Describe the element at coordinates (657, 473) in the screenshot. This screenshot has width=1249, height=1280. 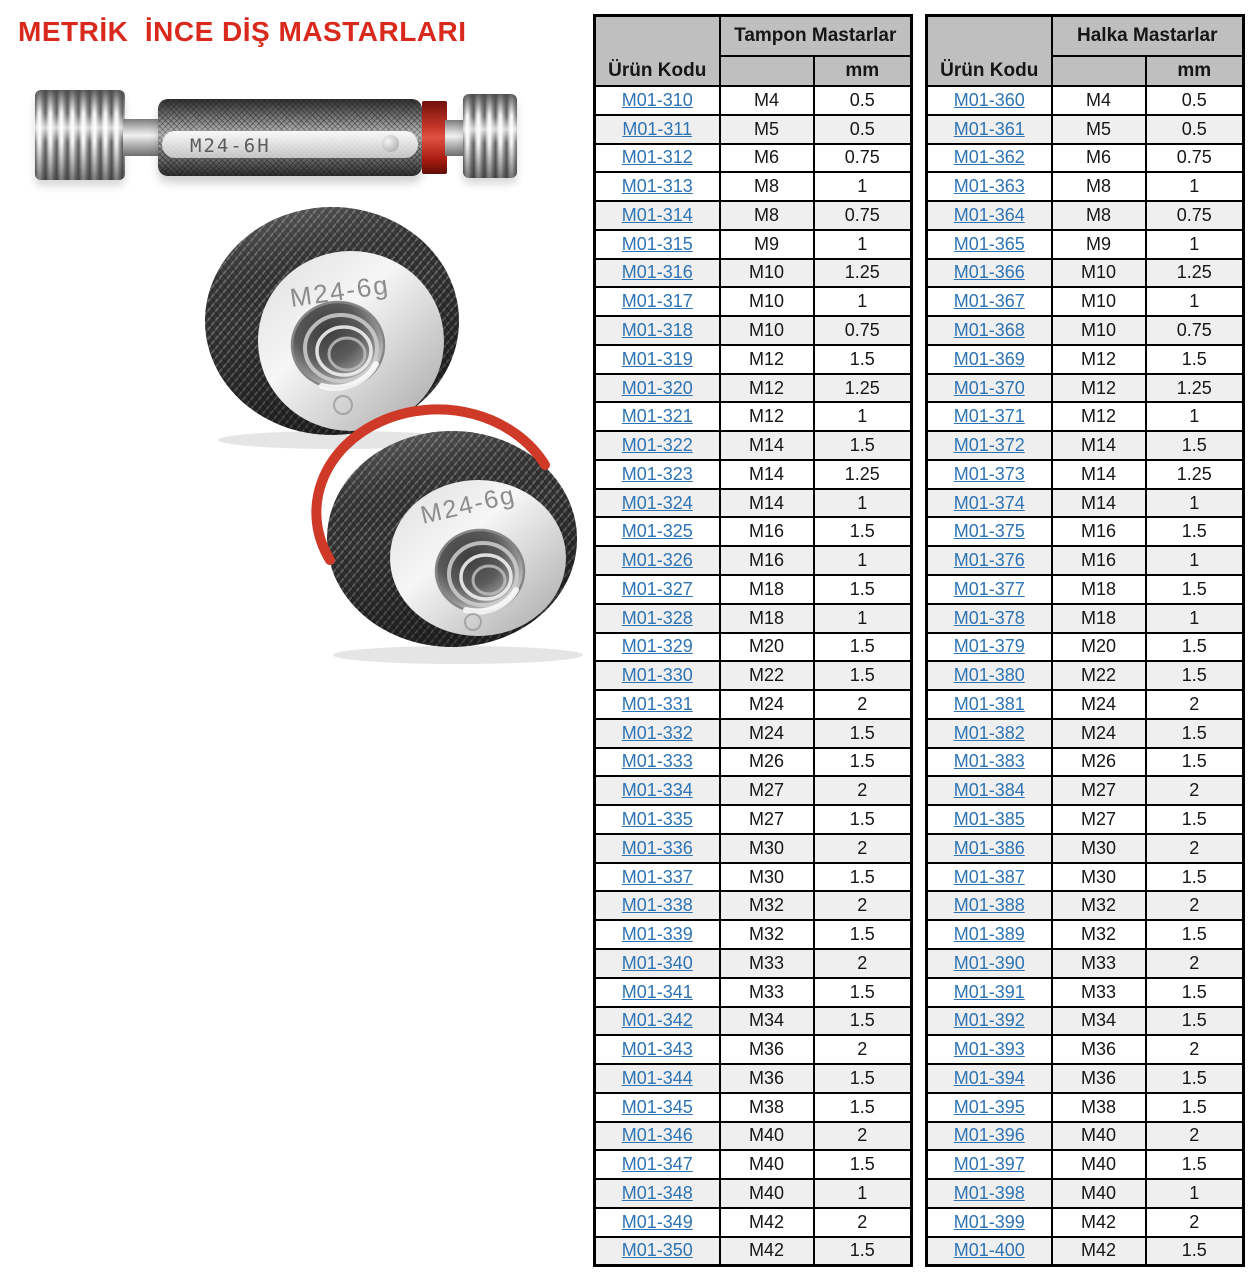
I see `product-code-link: M01-323` at that location.